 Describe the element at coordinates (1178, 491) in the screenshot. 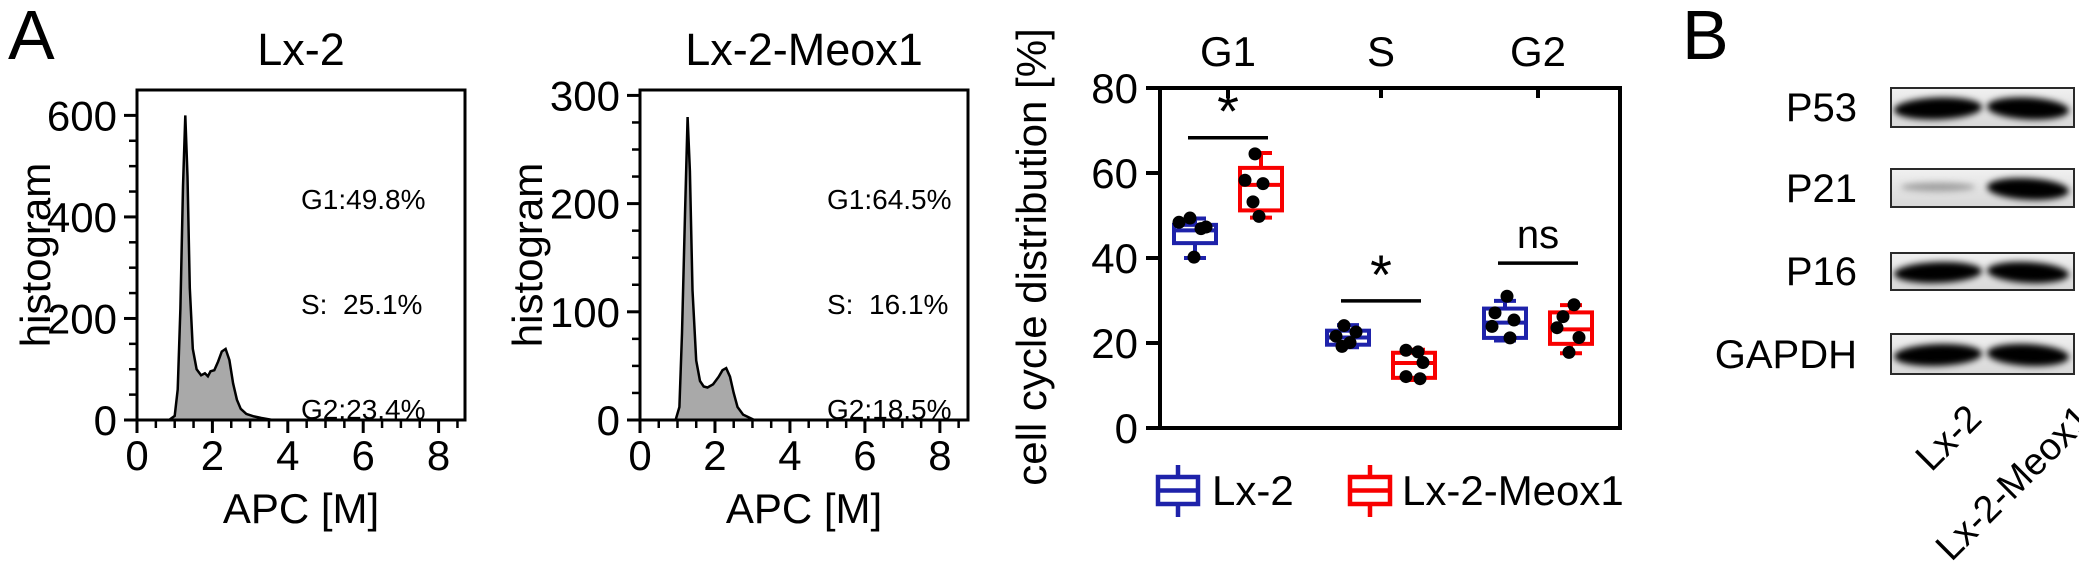

I see `legend-symbol-lx2` at that location.